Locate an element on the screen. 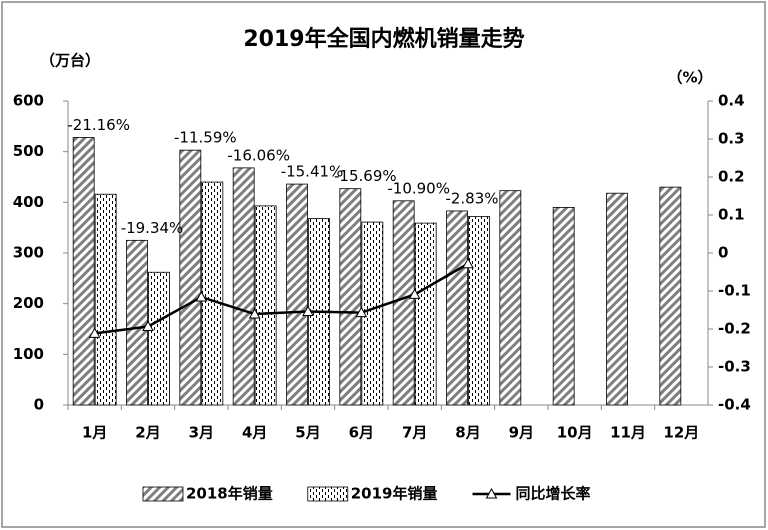  x-tick-label: 12月 is located at coordinates (681, 433).